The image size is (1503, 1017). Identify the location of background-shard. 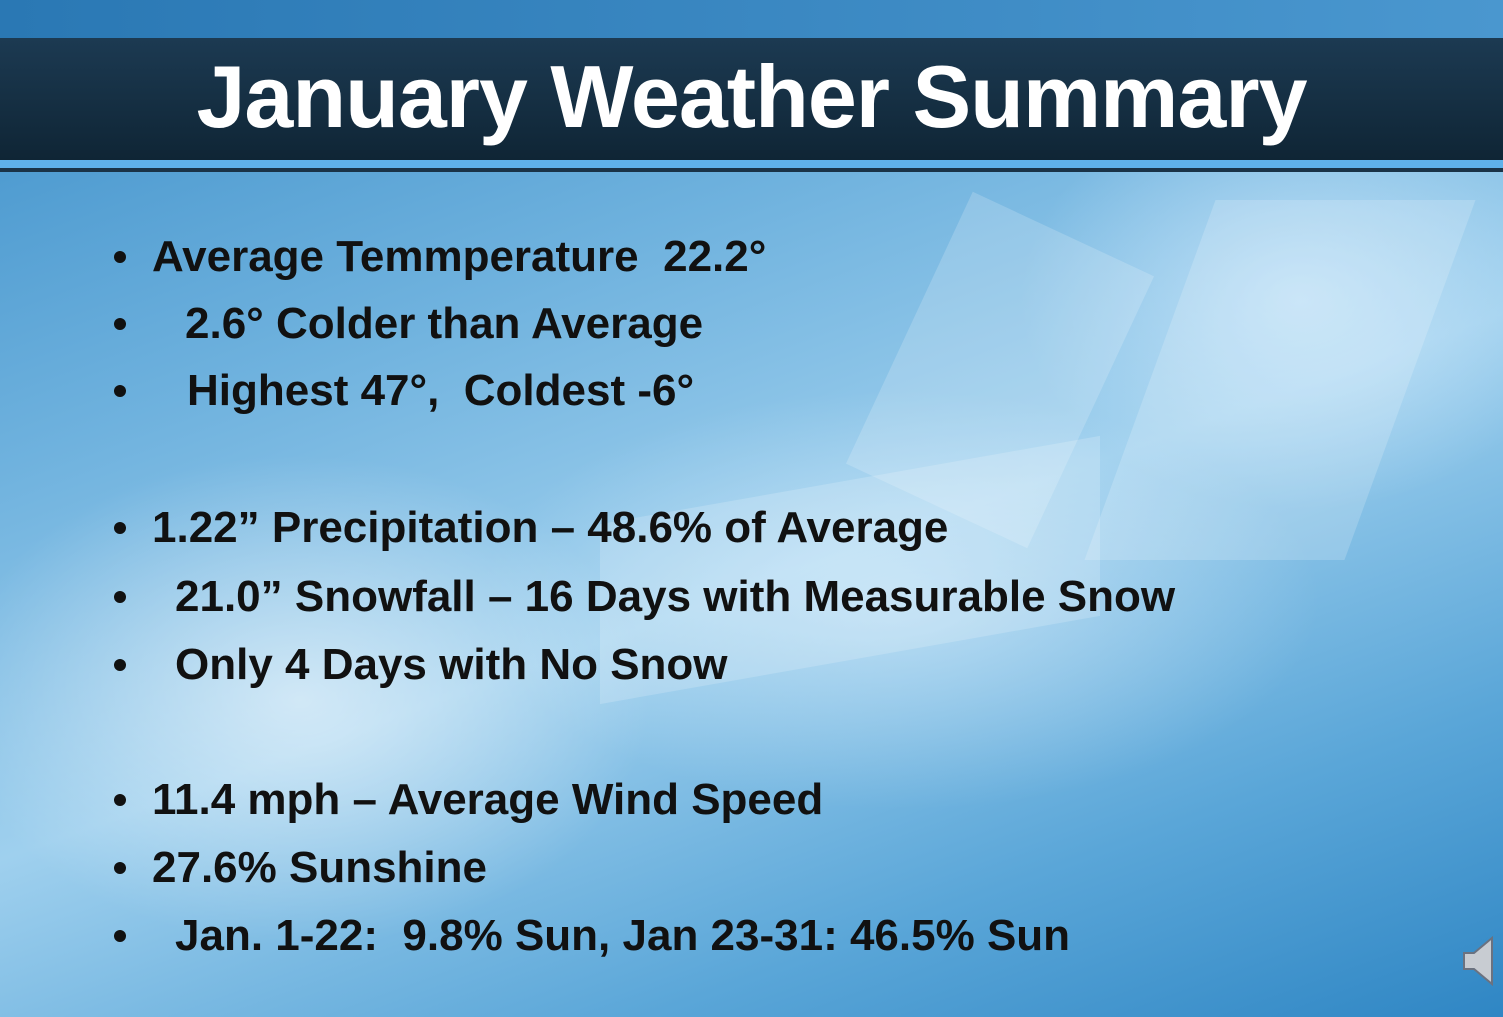
(1280, 380).